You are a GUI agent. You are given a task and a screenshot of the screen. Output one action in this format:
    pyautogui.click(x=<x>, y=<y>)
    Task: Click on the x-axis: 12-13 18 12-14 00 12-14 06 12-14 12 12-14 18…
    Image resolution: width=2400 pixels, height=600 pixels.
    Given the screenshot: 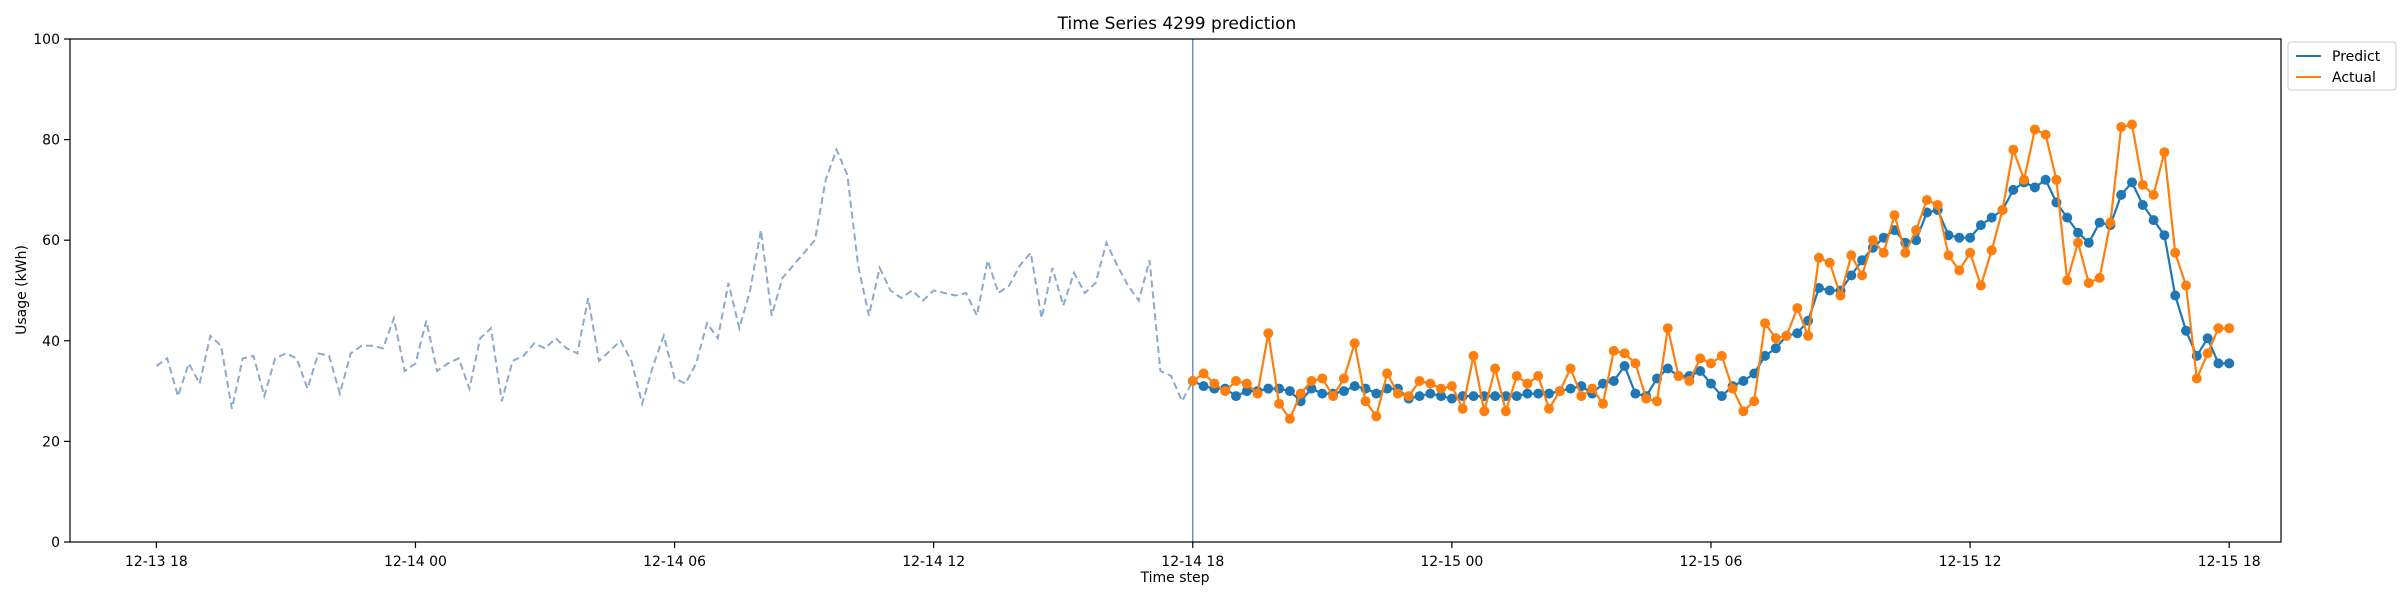 What is the action you would take?
    pyautogui.click(x=1193, y=556)
    